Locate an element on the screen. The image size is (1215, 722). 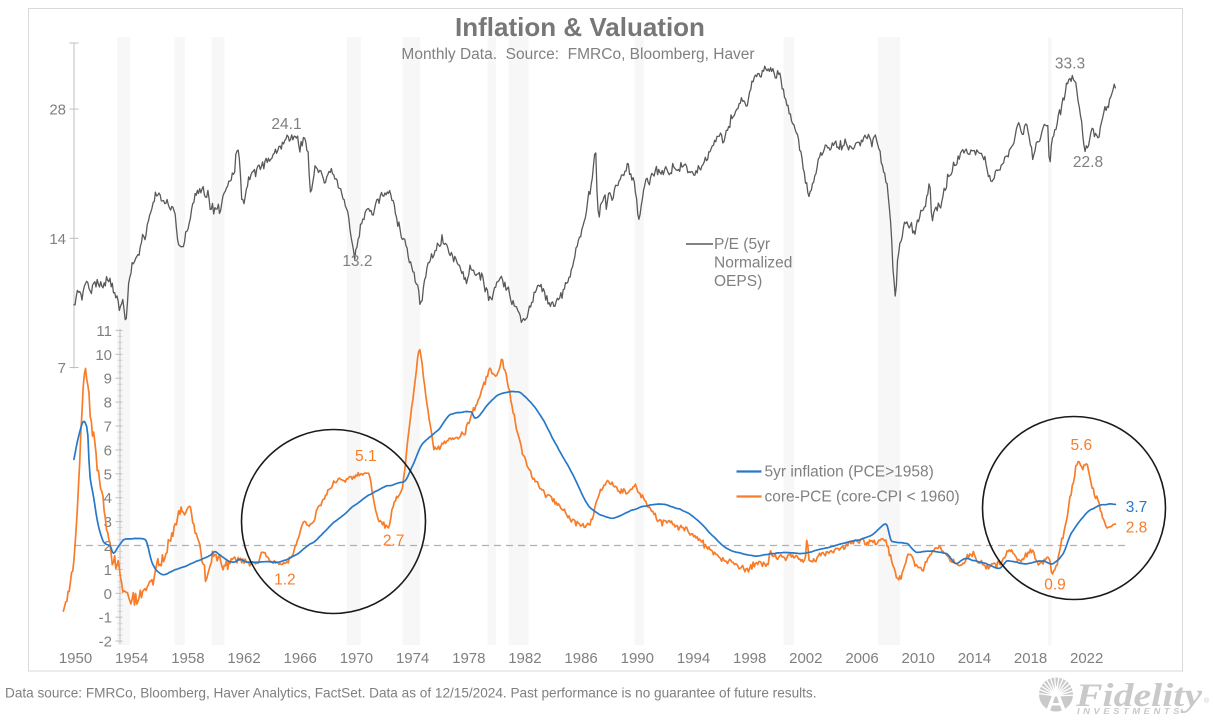
svg-text: 2.8 is located at coordinates (1137, 527).